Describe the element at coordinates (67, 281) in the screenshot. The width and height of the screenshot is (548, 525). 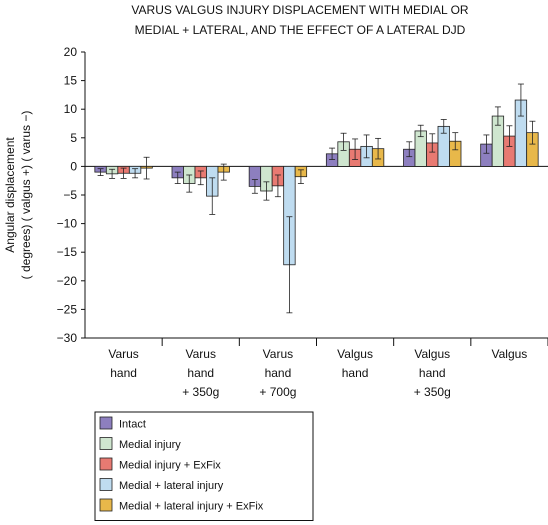
I see `y-tick-label: −20` at that location.